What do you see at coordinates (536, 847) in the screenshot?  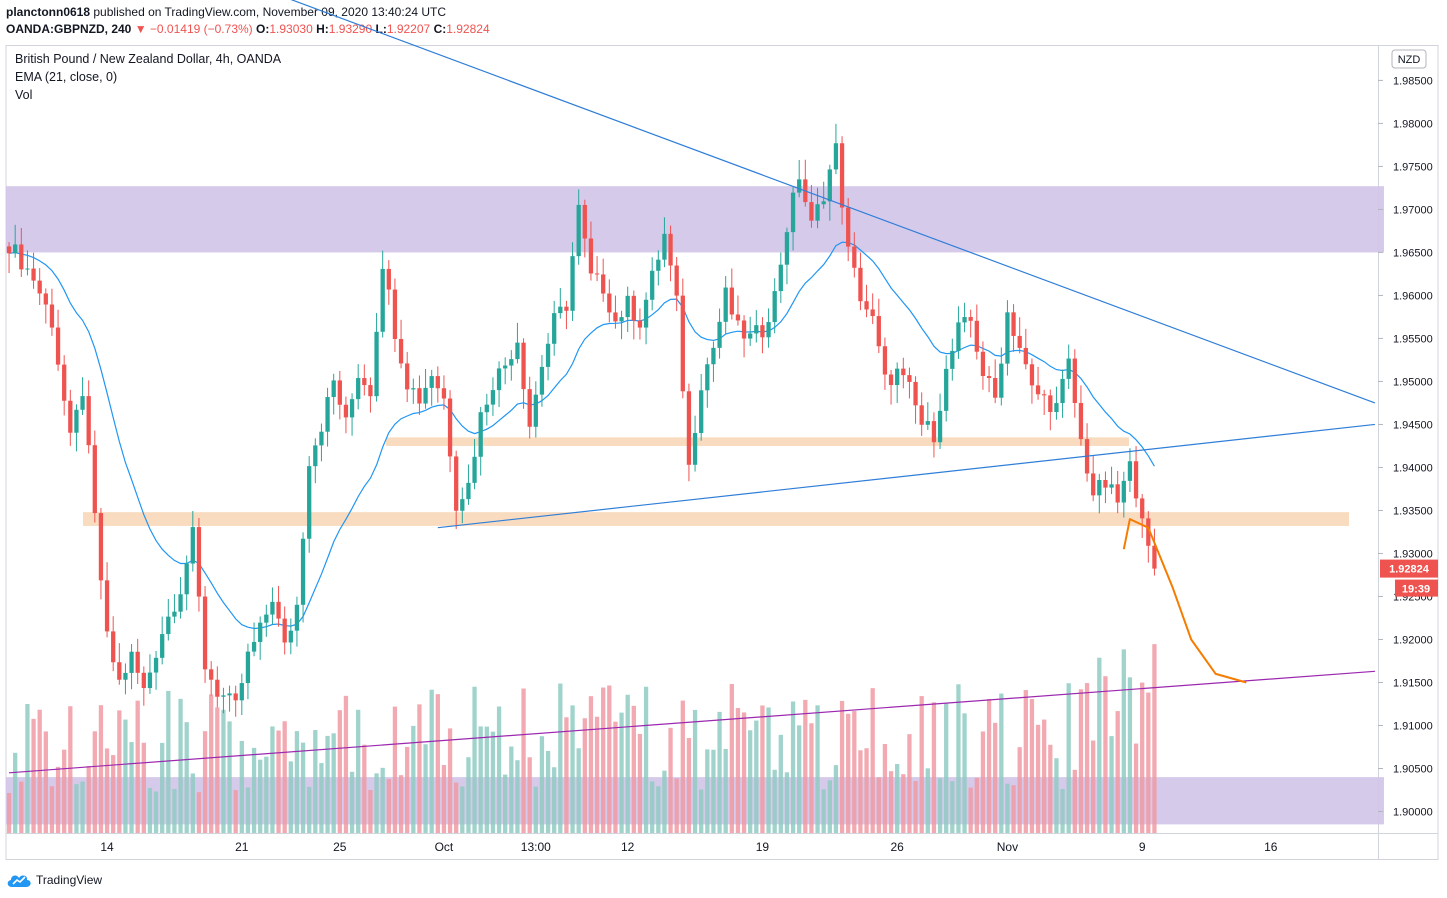 I see `x-tick-label: 13:00` at bounding box center [536, 847].